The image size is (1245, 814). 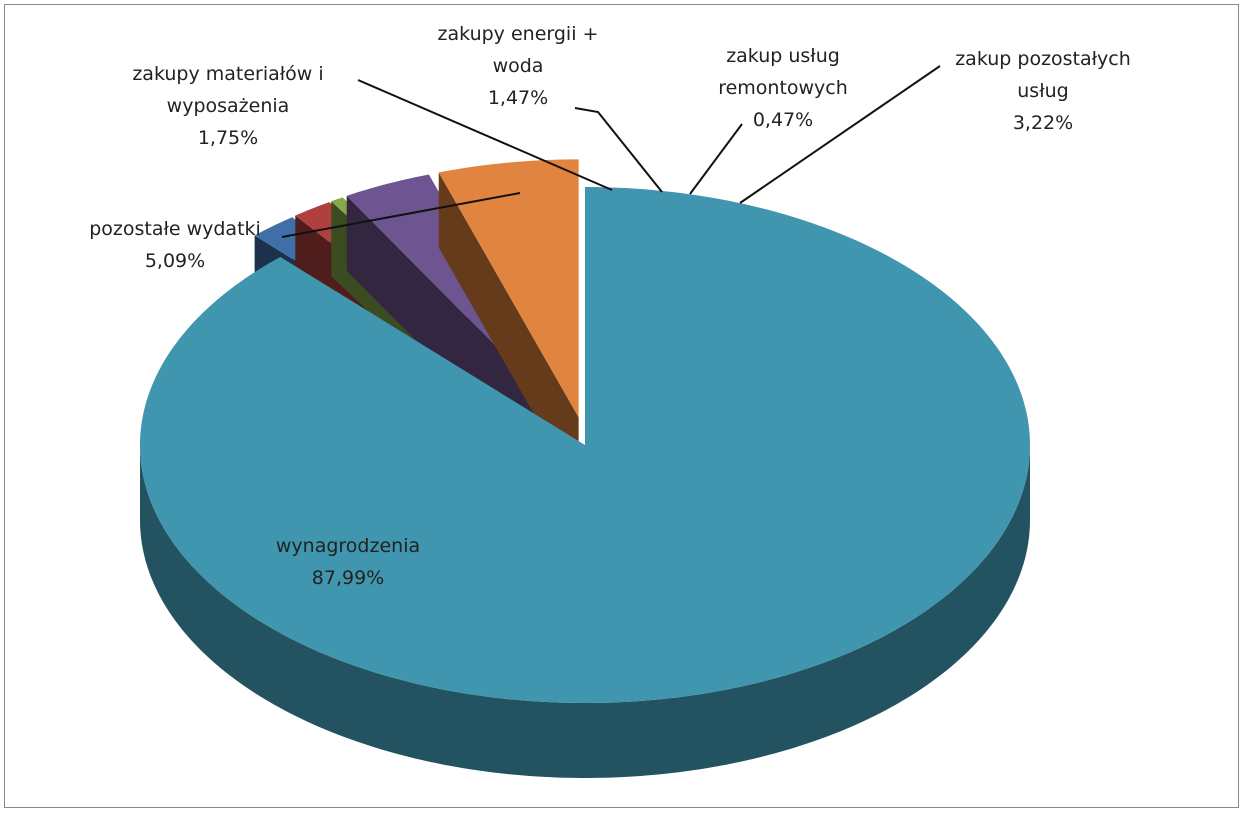 What do you see at coordinates (508, 288) in the screenshot?
I see `slice` at bounding box center [508, 288].